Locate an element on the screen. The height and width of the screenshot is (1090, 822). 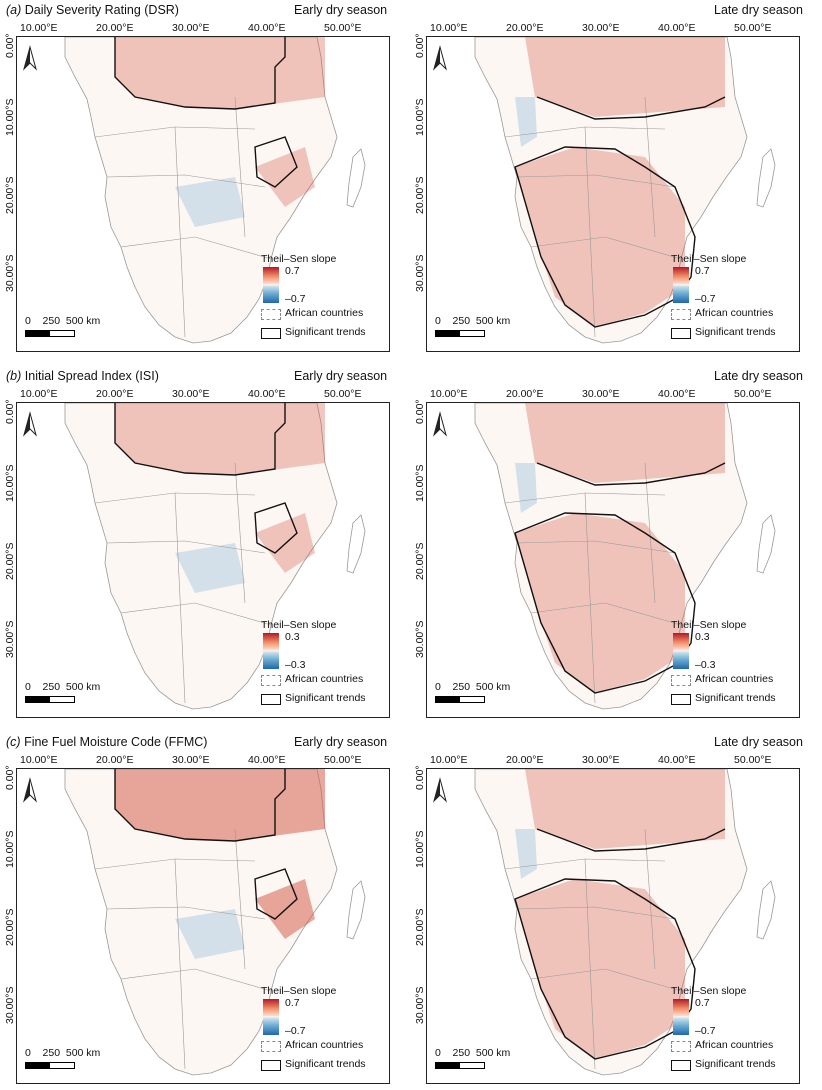
longitude-label: 10.00°E is located at coordinates (449, 28).